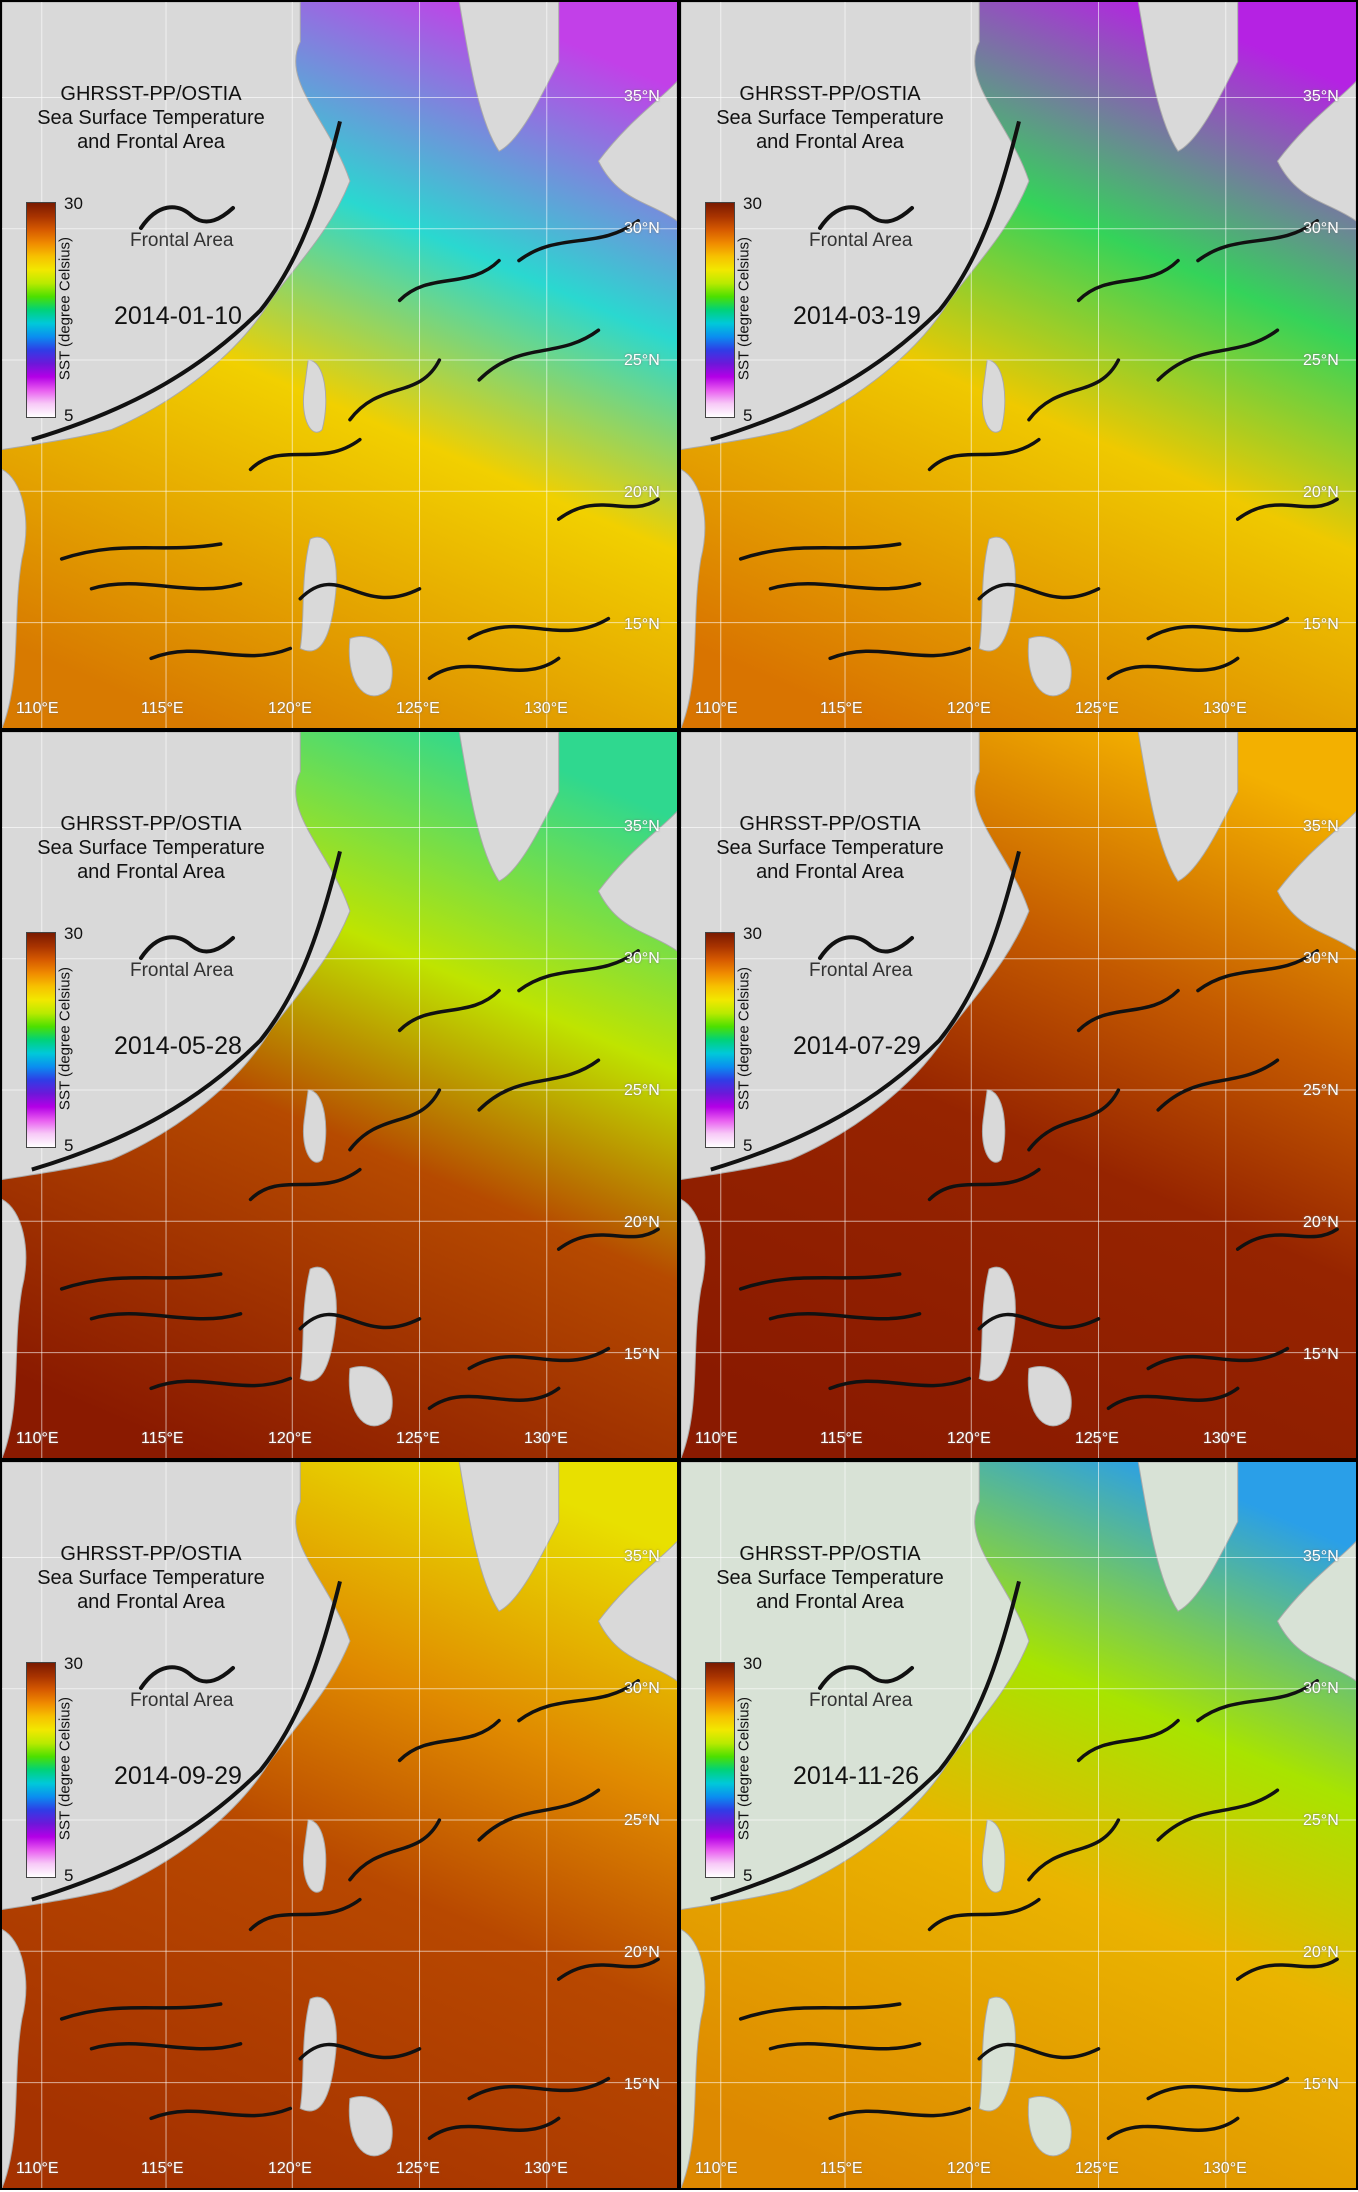  I want to click on latitude-label: 20°N, so click(1321, 492).